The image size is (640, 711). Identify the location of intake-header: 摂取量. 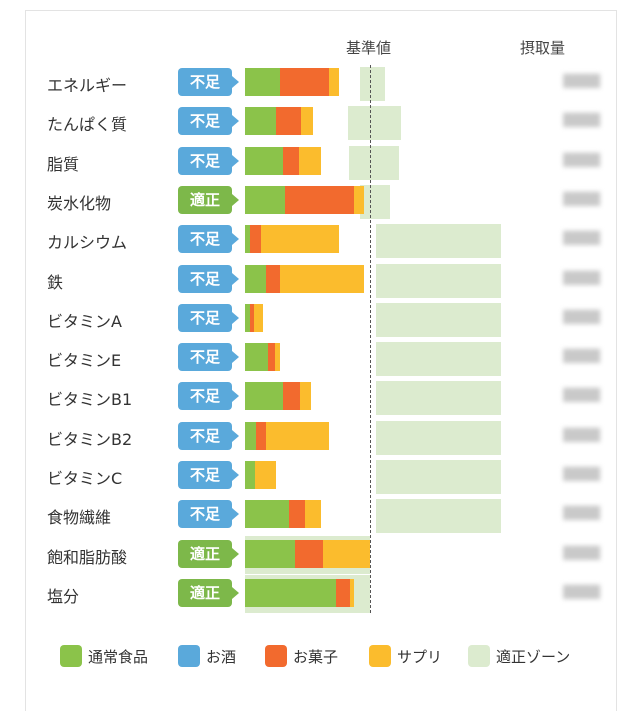
(543, 48).